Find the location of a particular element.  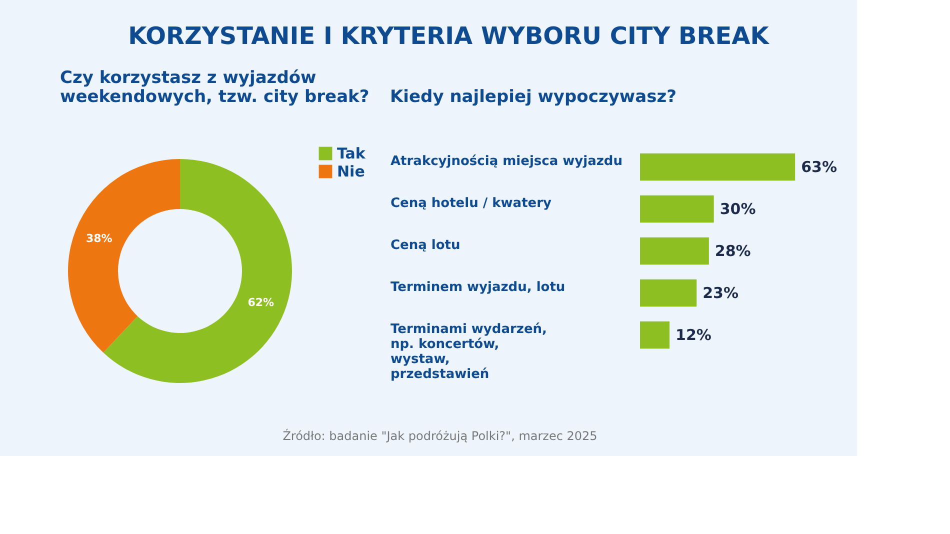

y-tick-label: Ceną hotelu / kwatery is located at coordinates (471, 203).